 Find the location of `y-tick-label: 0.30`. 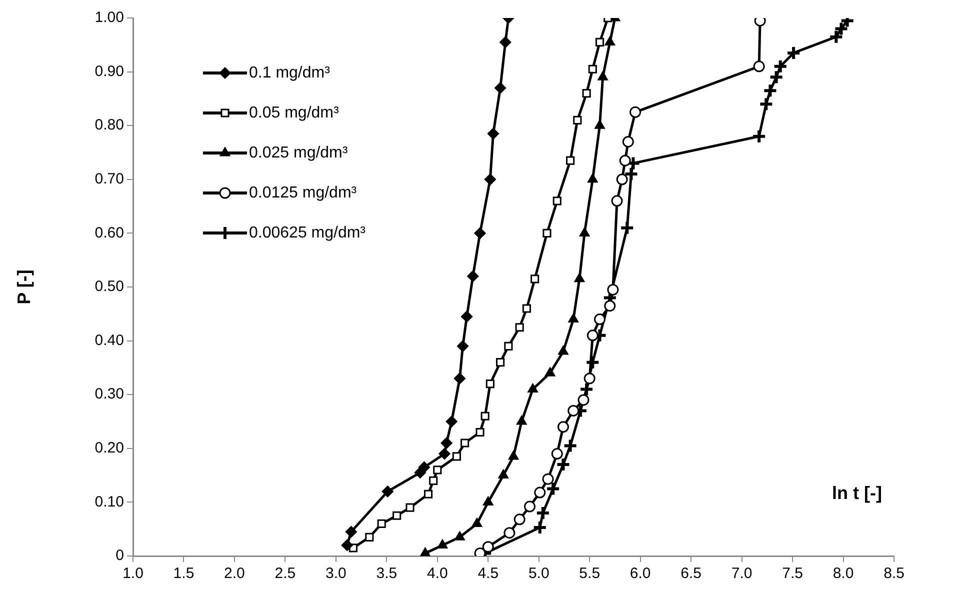

y-tick-label: 0.30 is located at coordinates (109, 394).